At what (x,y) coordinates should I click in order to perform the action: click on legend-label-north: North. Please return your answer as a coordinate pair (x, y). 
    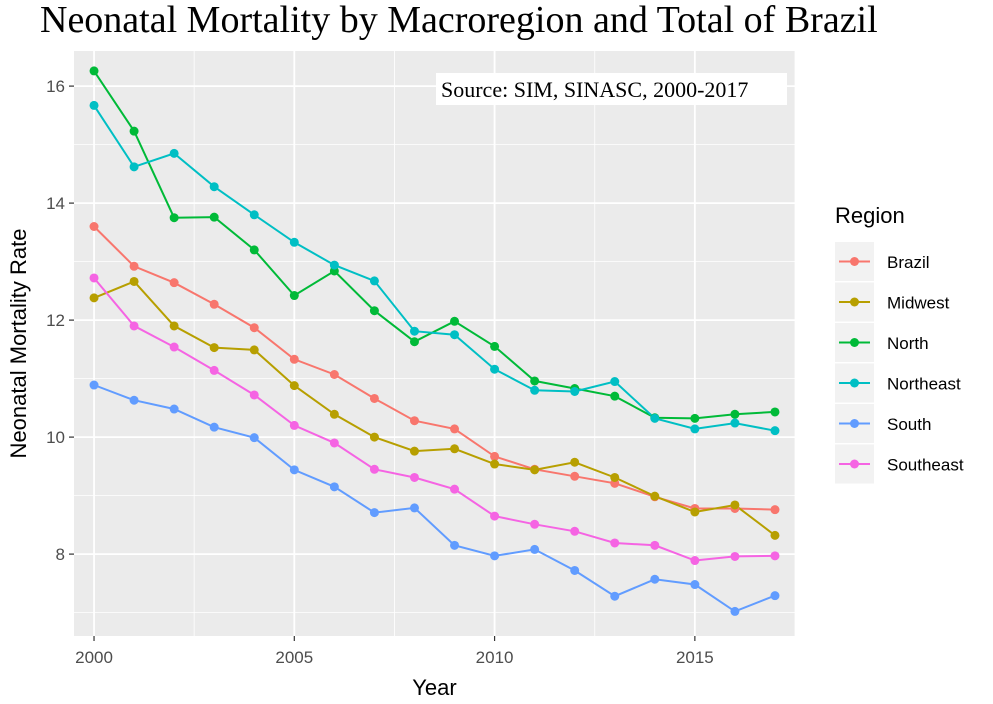
    Looking at the image, I should click on (908, 343).